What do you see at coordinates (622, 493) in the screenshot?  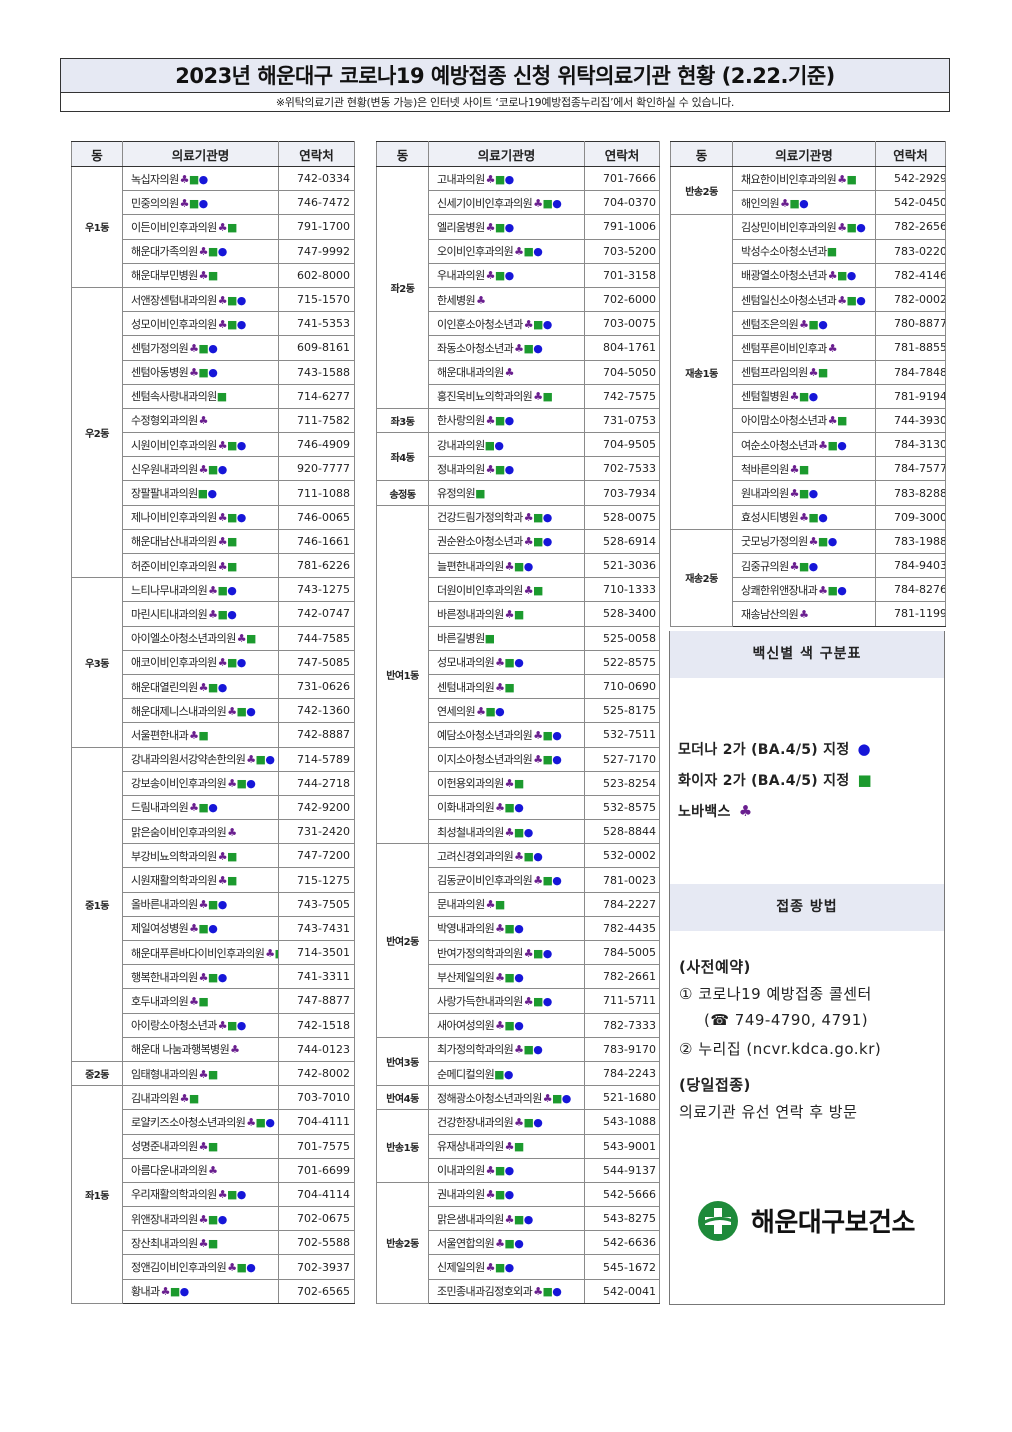 I see `phone-cell: 703-7934` at bounding box center [622, 493].